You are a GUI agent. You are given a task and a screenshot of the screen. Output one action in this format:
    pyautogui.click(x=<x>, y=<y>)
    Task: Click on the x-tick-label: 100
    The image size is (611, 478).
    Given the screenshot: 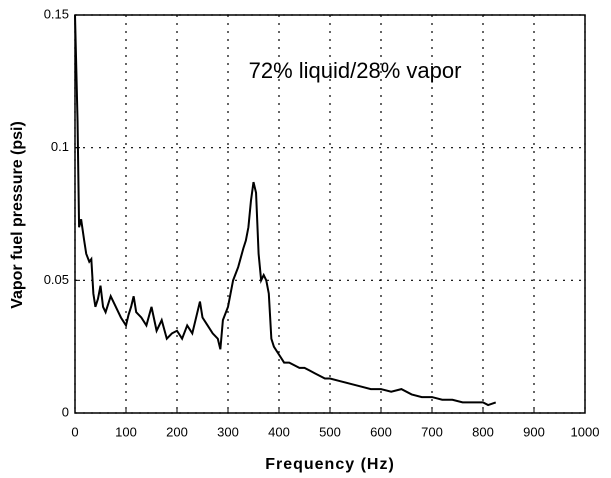 What is the action you would take?
    pyautogui.click(x=126, y=431)
    